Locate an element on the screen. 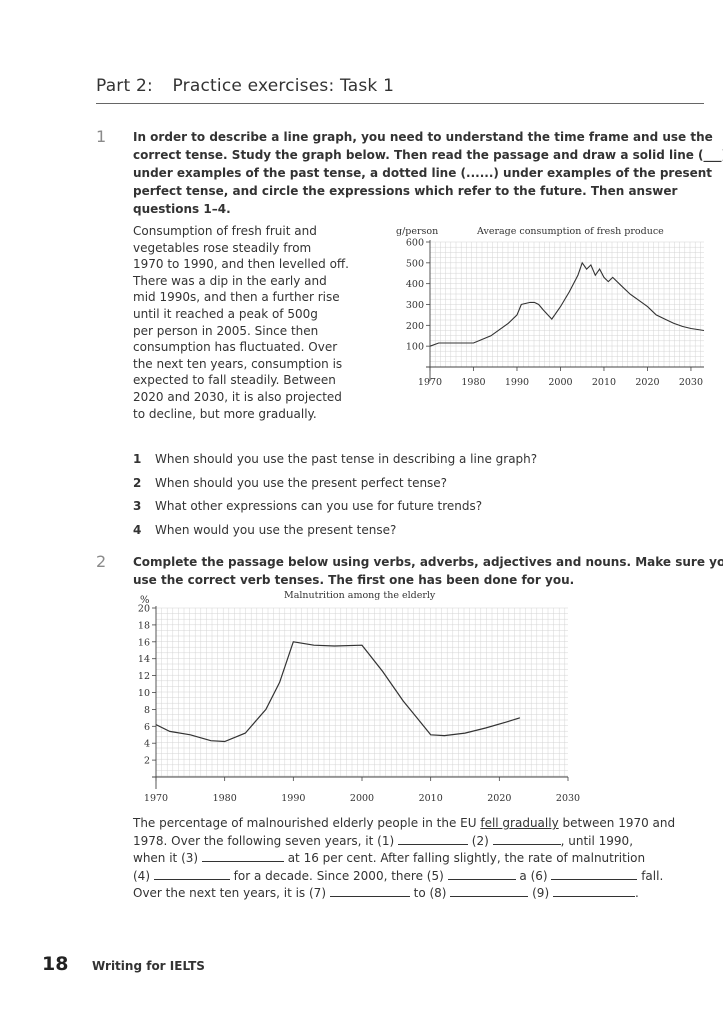 This screenshot has width=723, height=1024. instruction-line: questions 1–4. is located at coordinates (182, 209).